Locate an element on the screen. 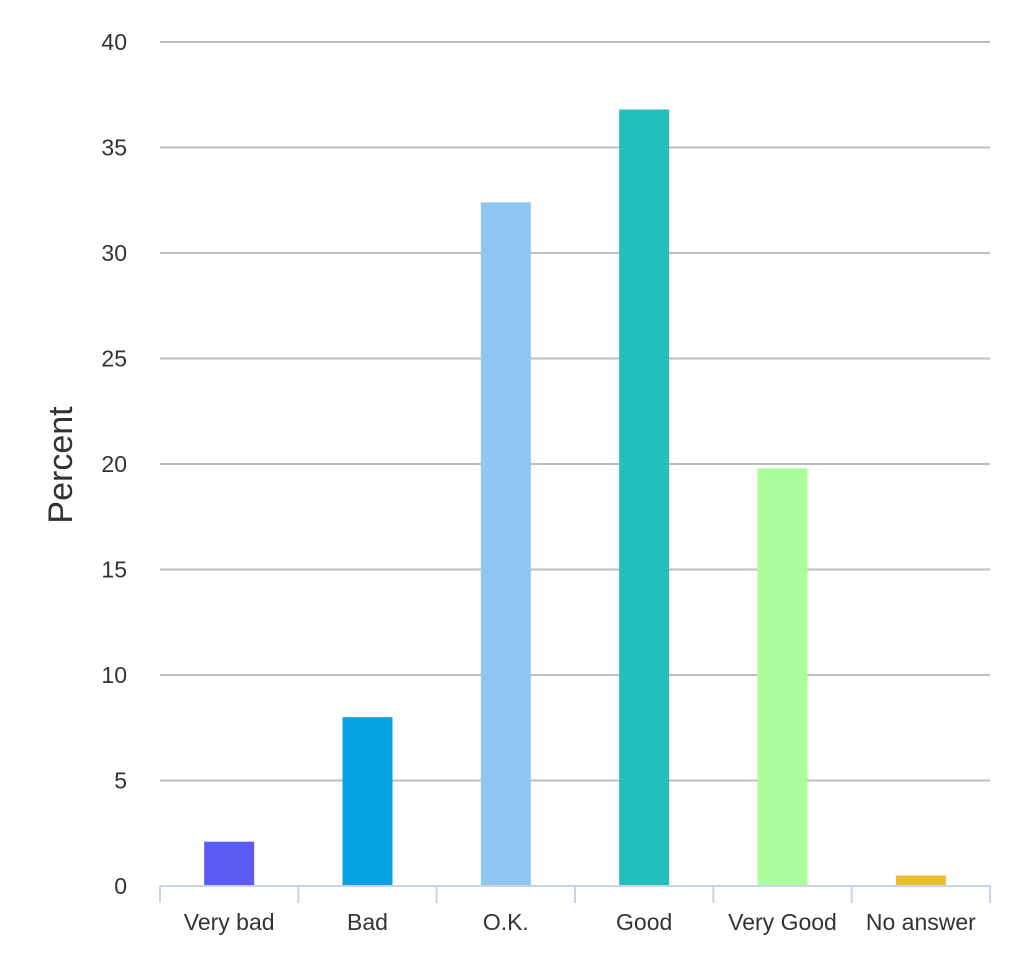 This screenshot has width=1024, height=972. x-tick-label: Very bad is located at coordinates (229, 922).